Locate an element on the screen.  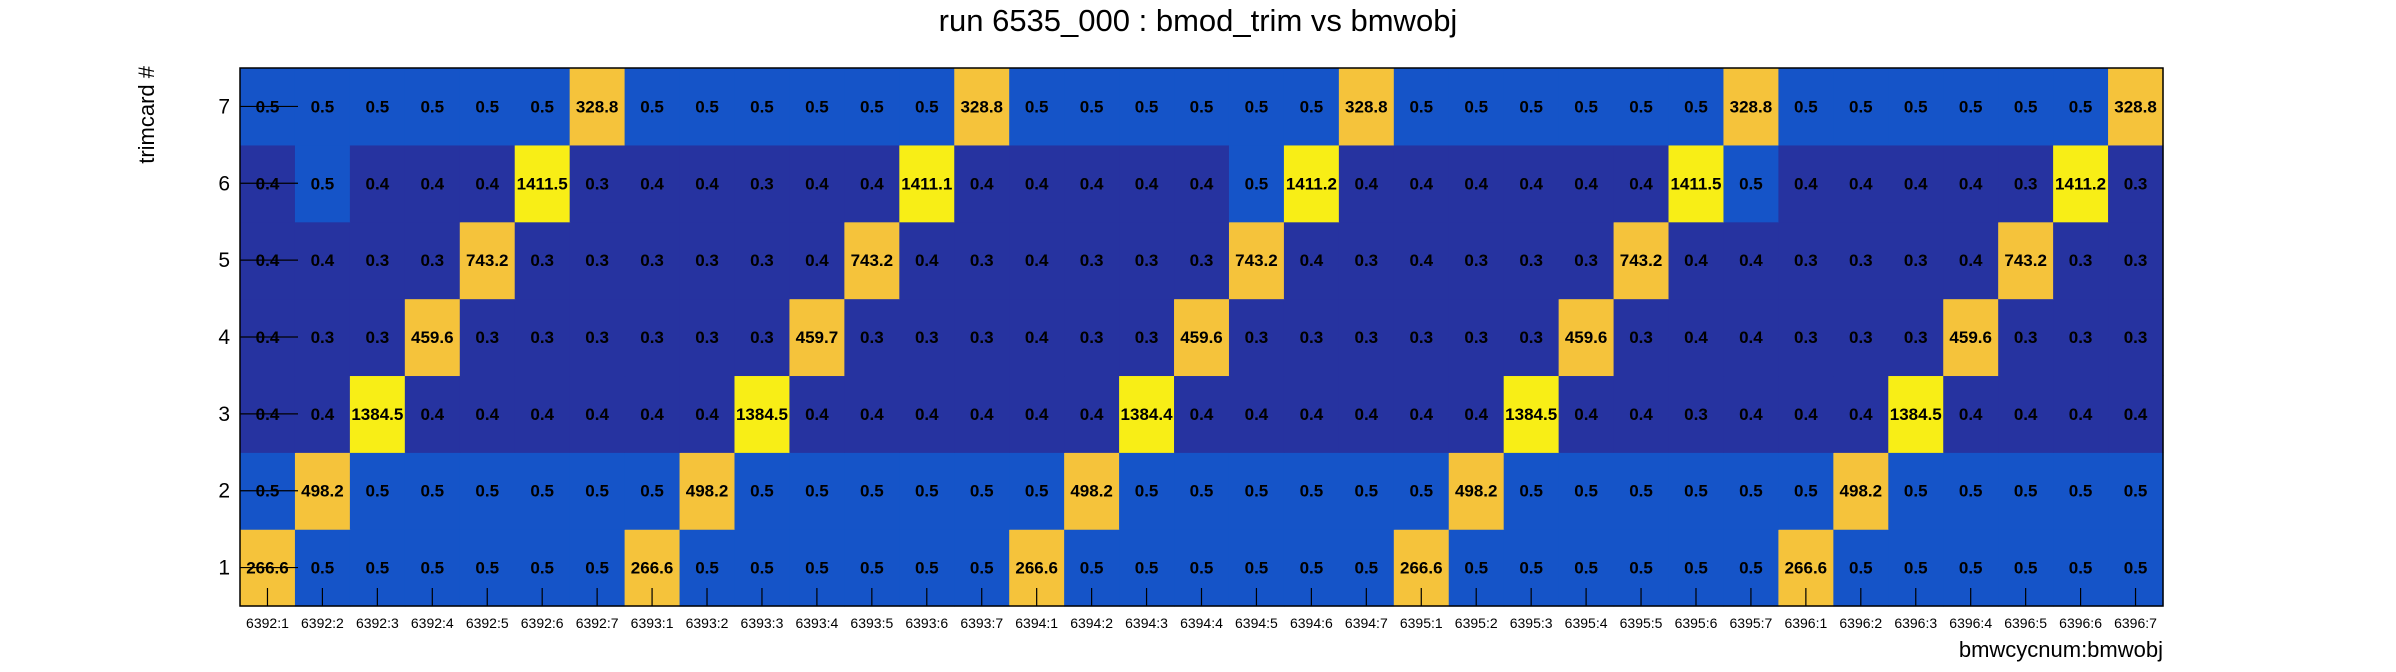
x-tick-label: 6393:3 is located at coordinates (762, 623).